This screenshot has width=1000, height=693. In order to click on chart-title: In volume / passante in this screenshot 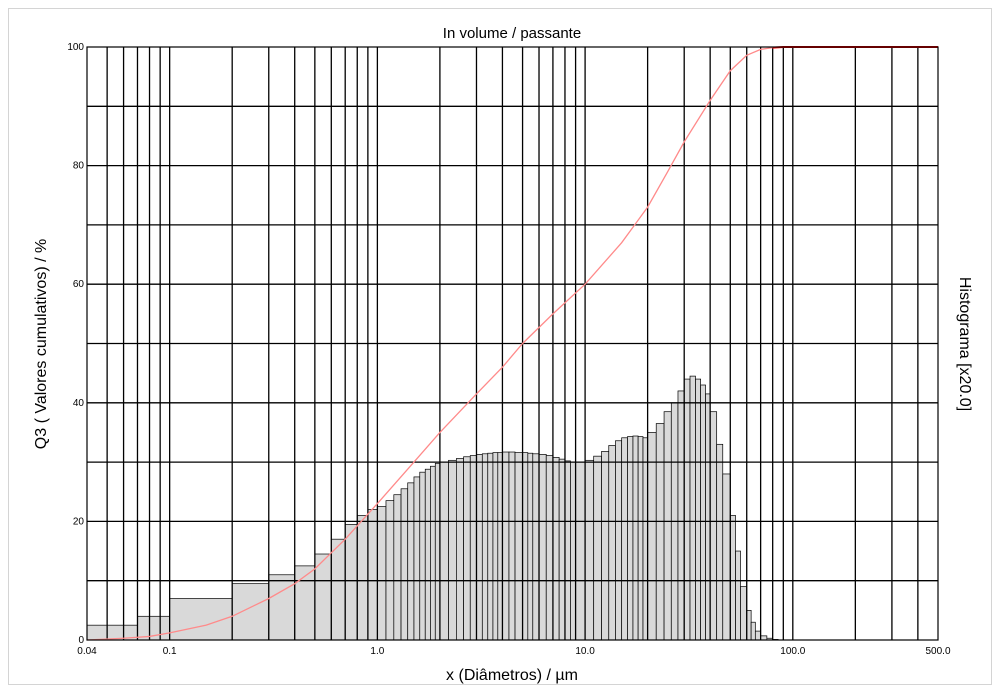, I will do `click(512, 33)`.